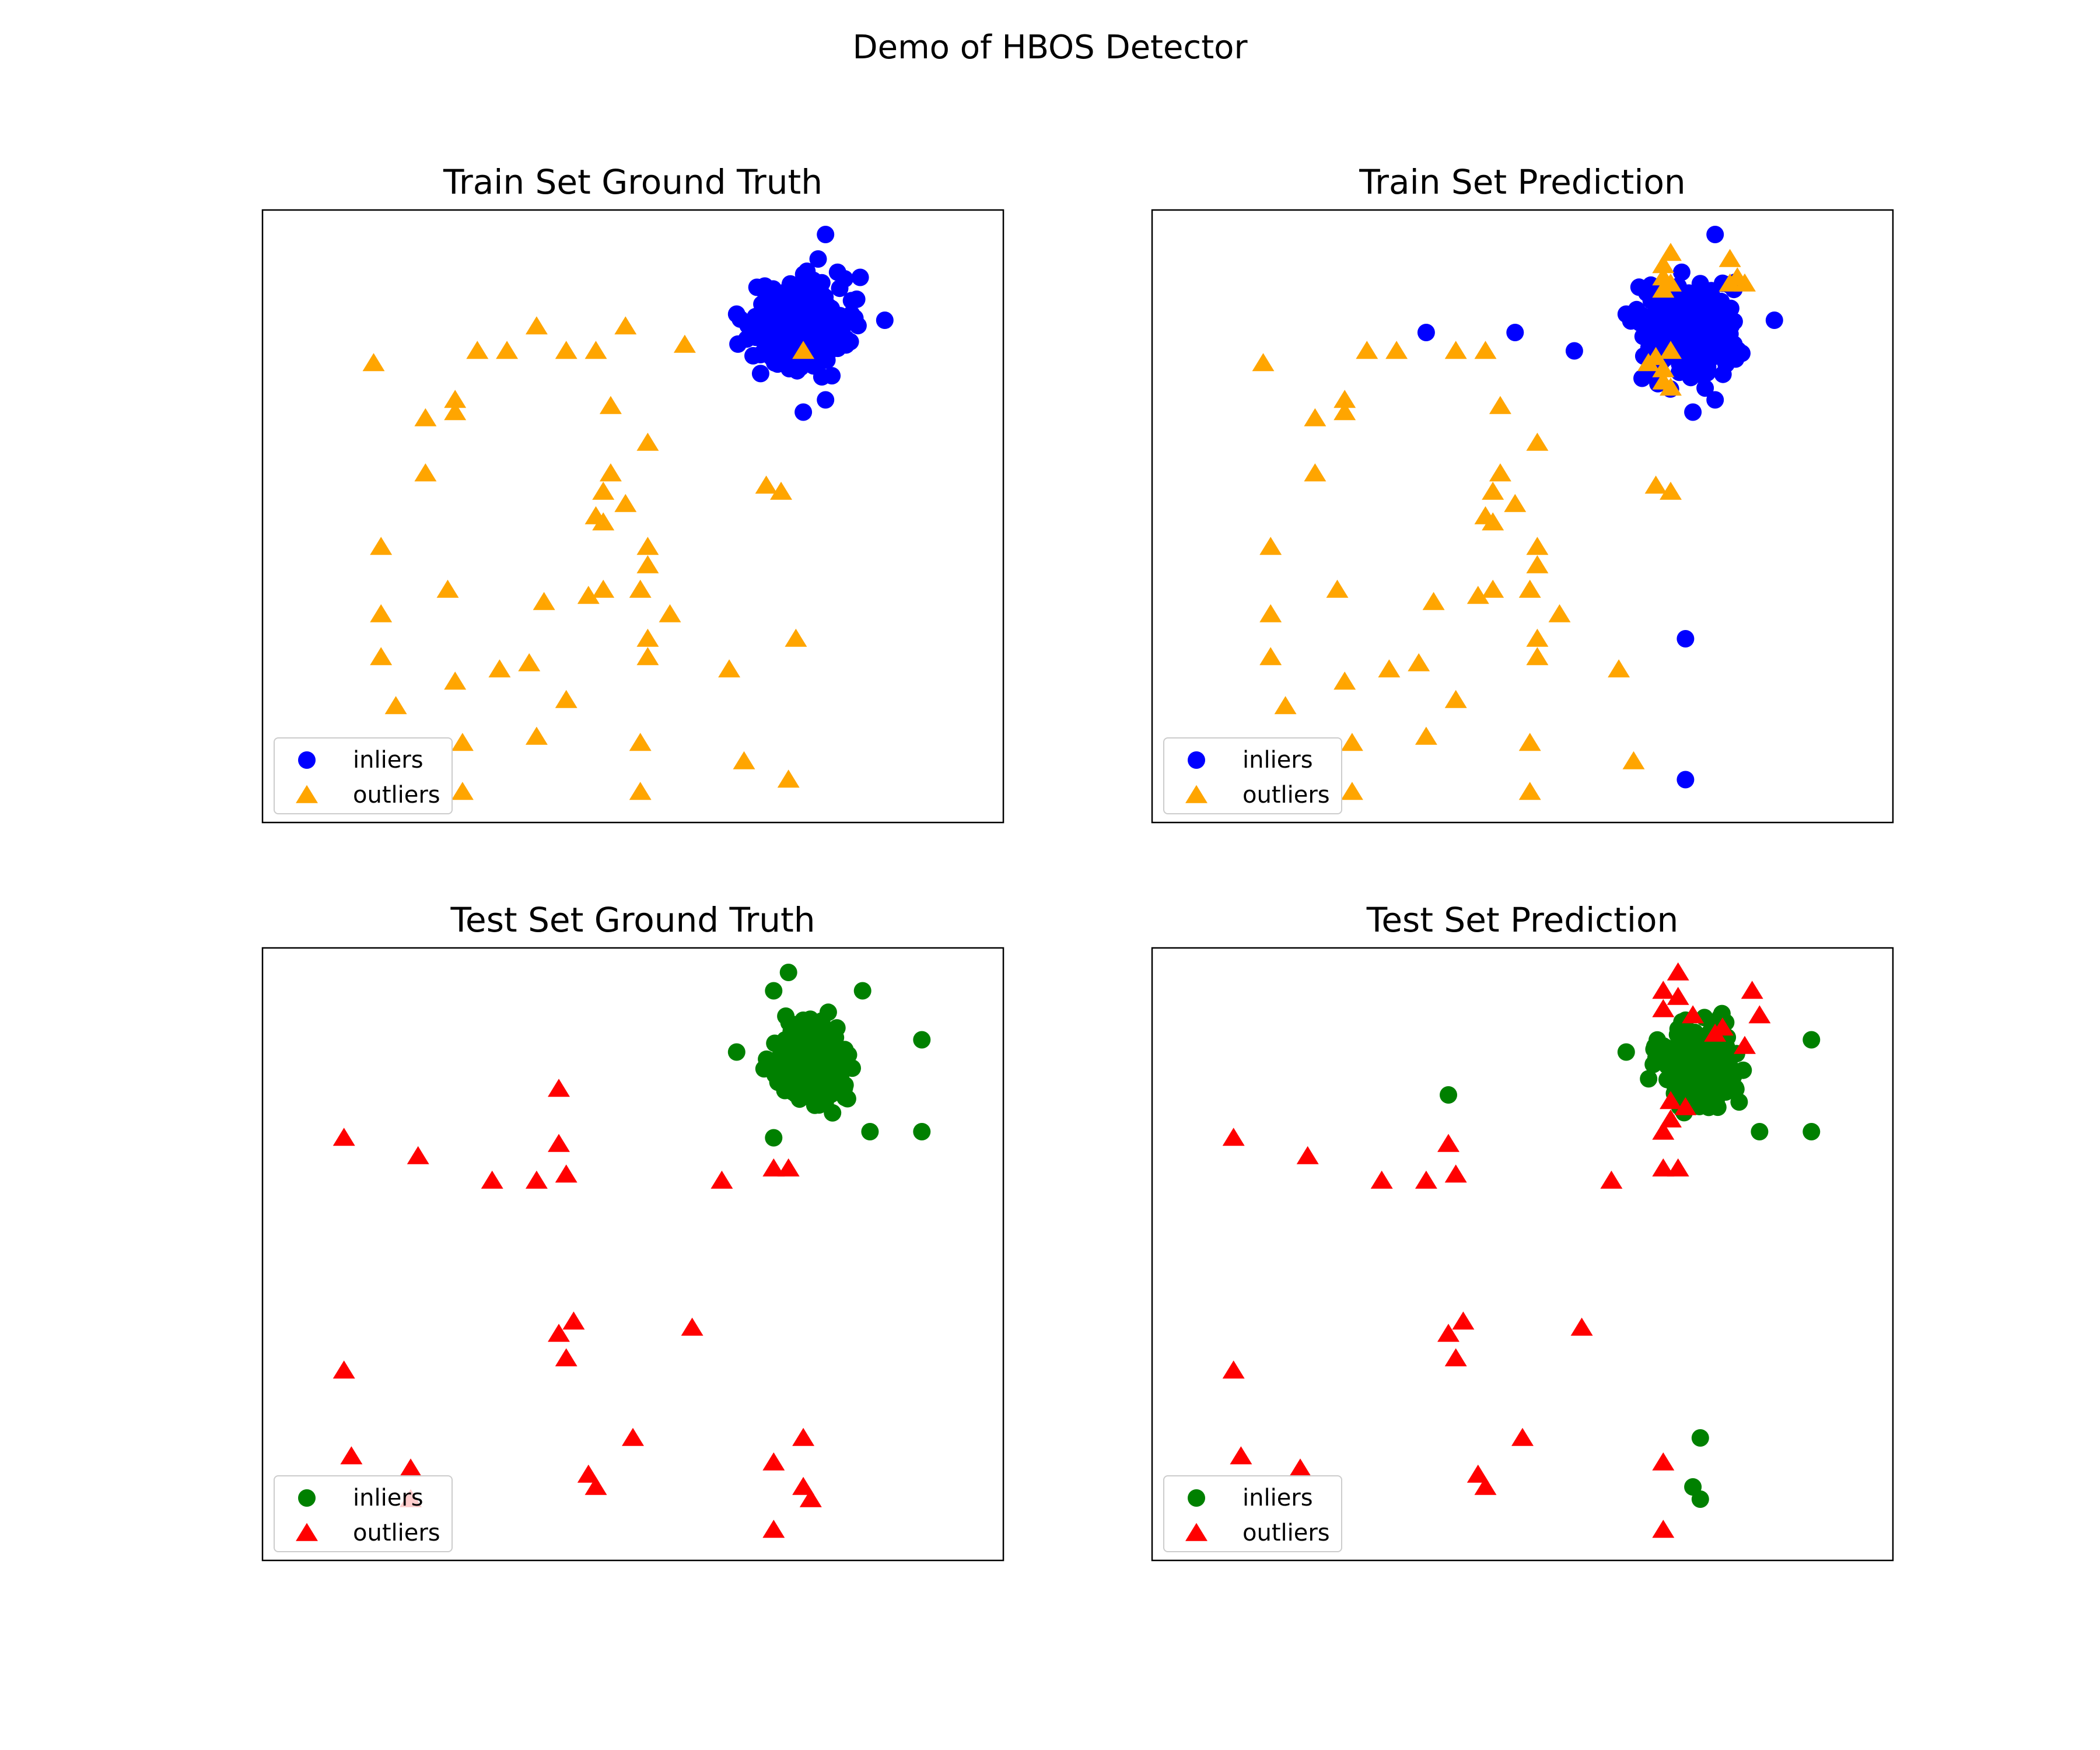  Describe the element at coordinates (1252, 1513) in the screenshot. I see `legend-box` at that location.